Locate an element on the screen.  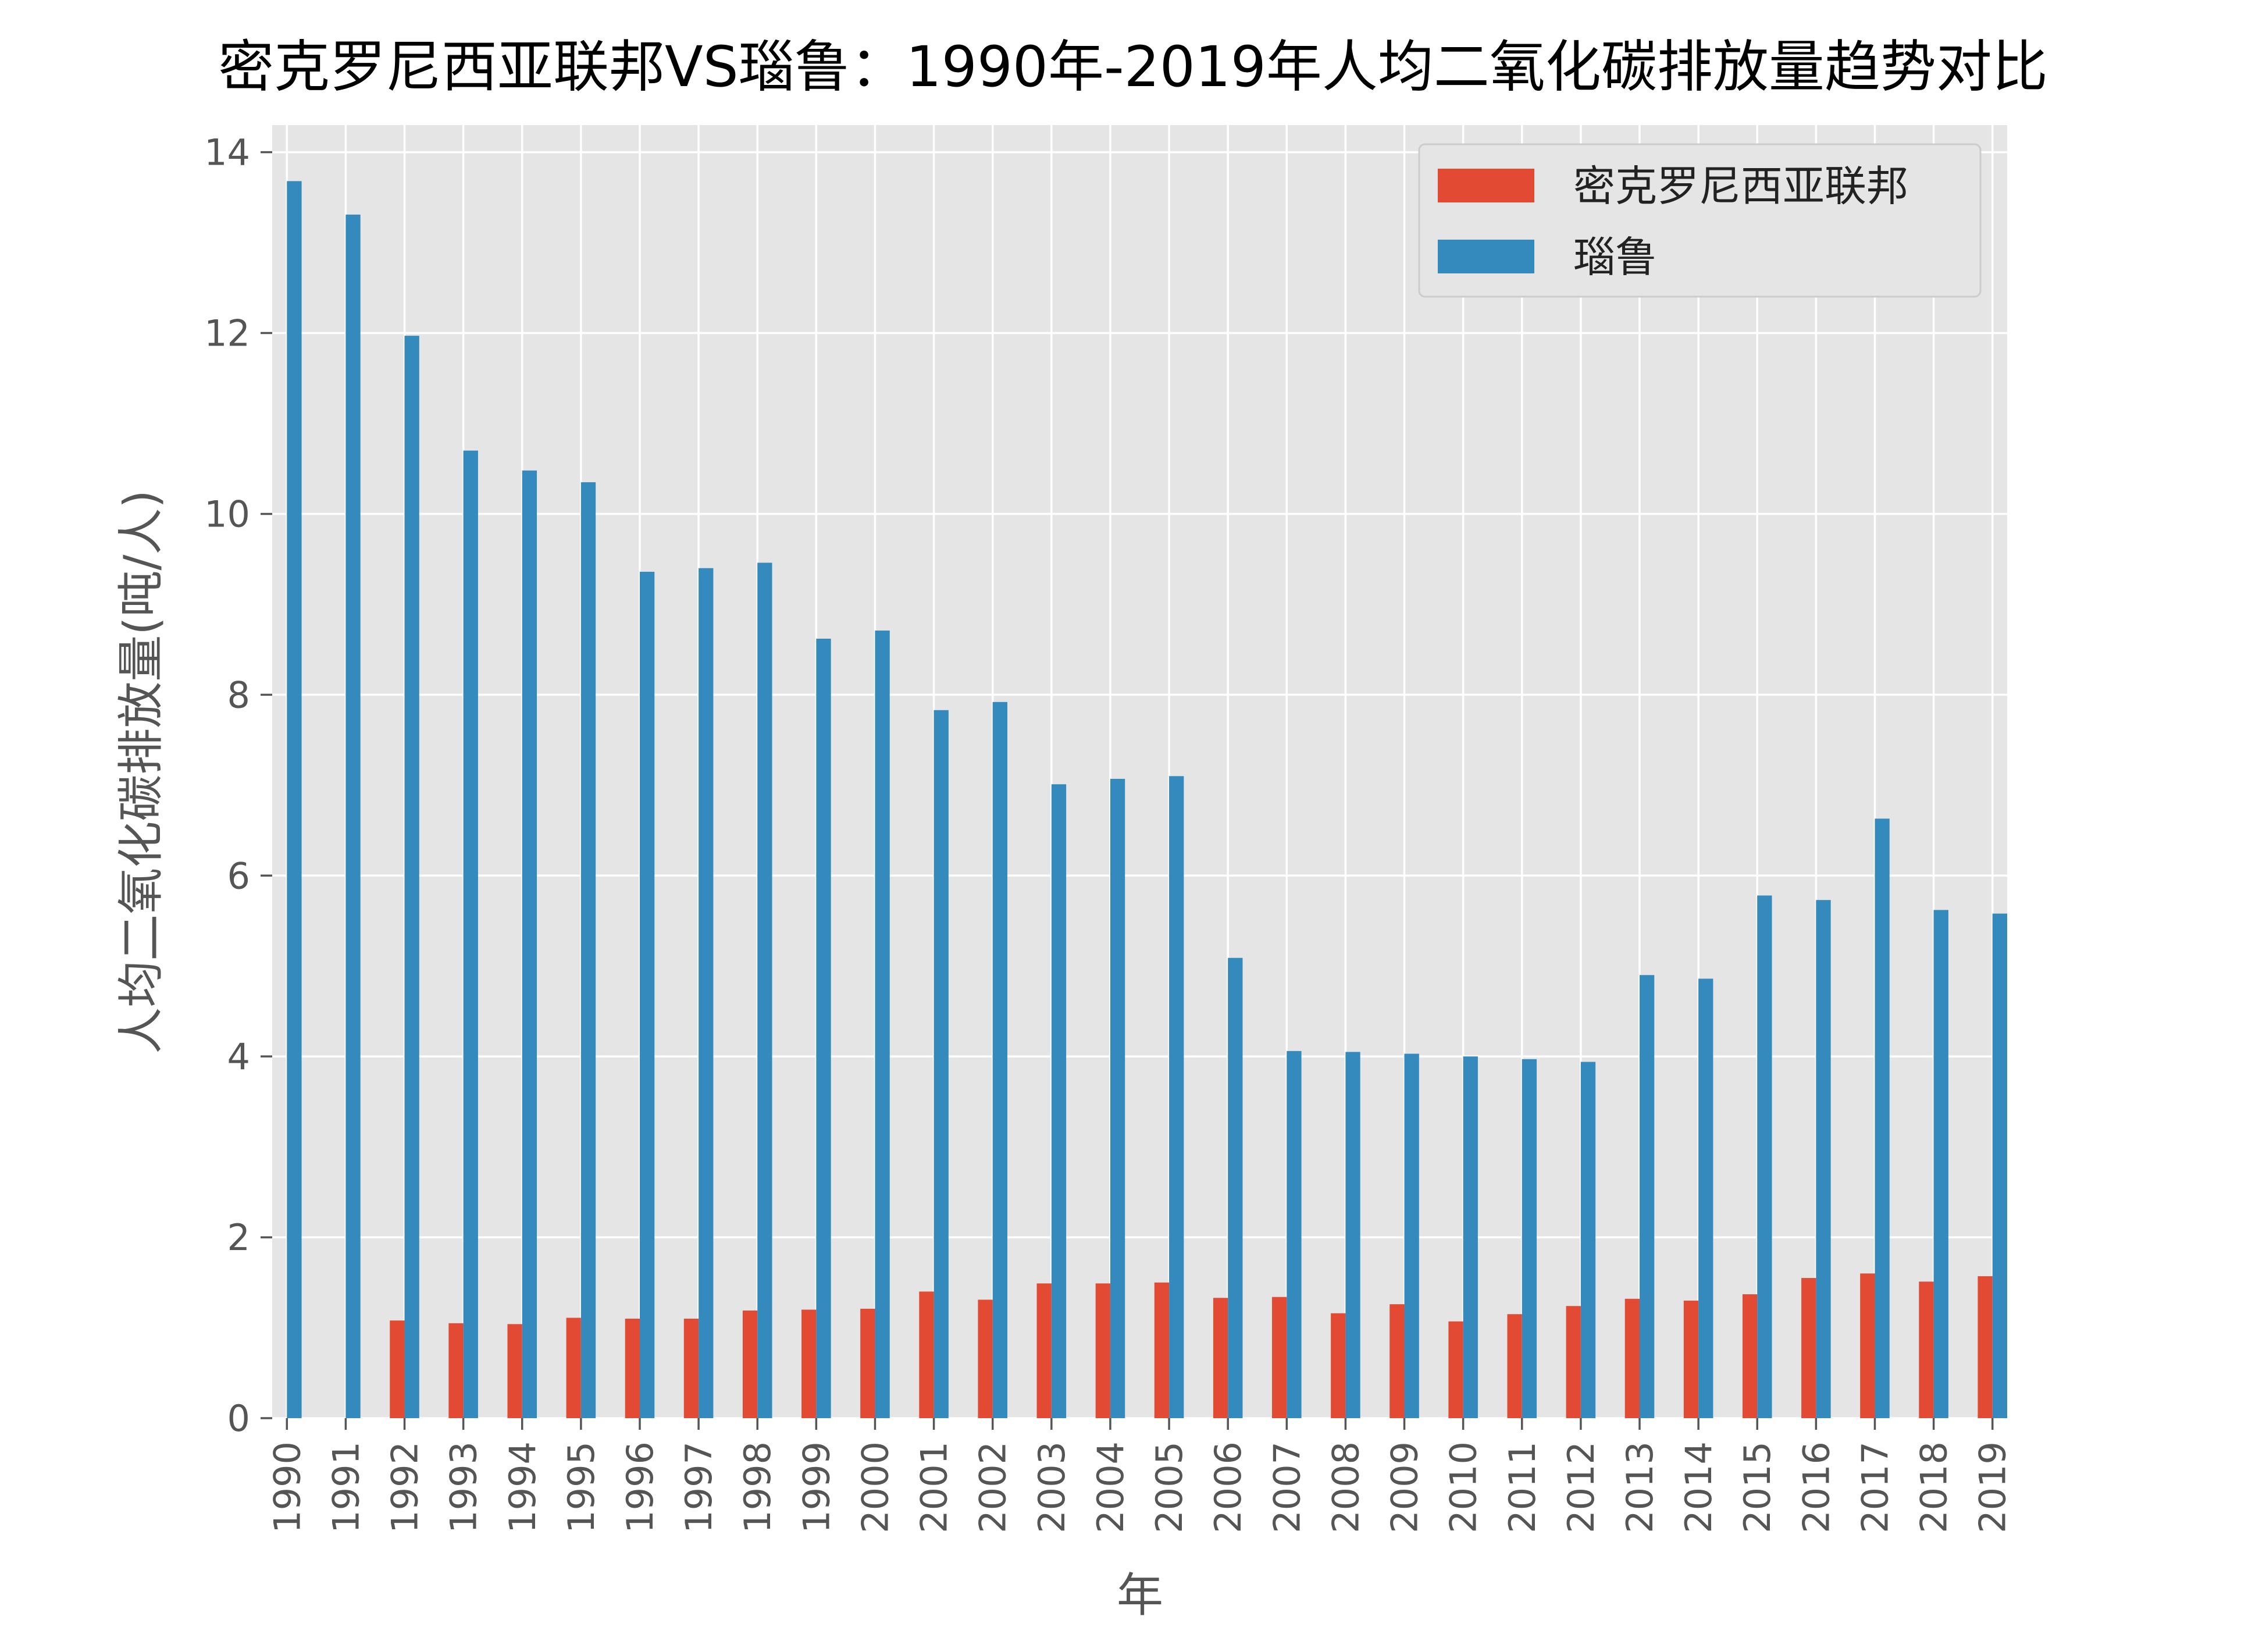
chart-title: 密克罗尼西亚联邦VS瑙鲁：1990年-2019年人均二氧化碳排放量趋势对比 is located at coordinates (1133, 66).